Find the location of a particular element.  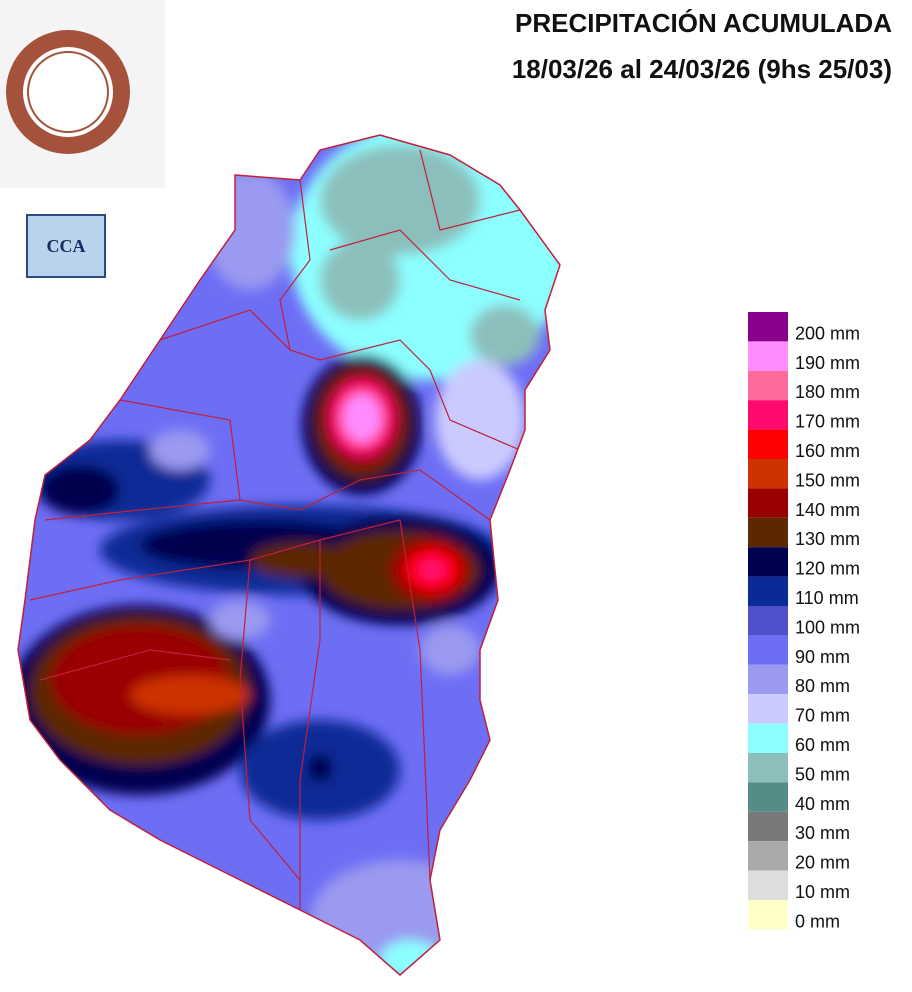

badge-label: CCA is located at coordinates (66, 246).